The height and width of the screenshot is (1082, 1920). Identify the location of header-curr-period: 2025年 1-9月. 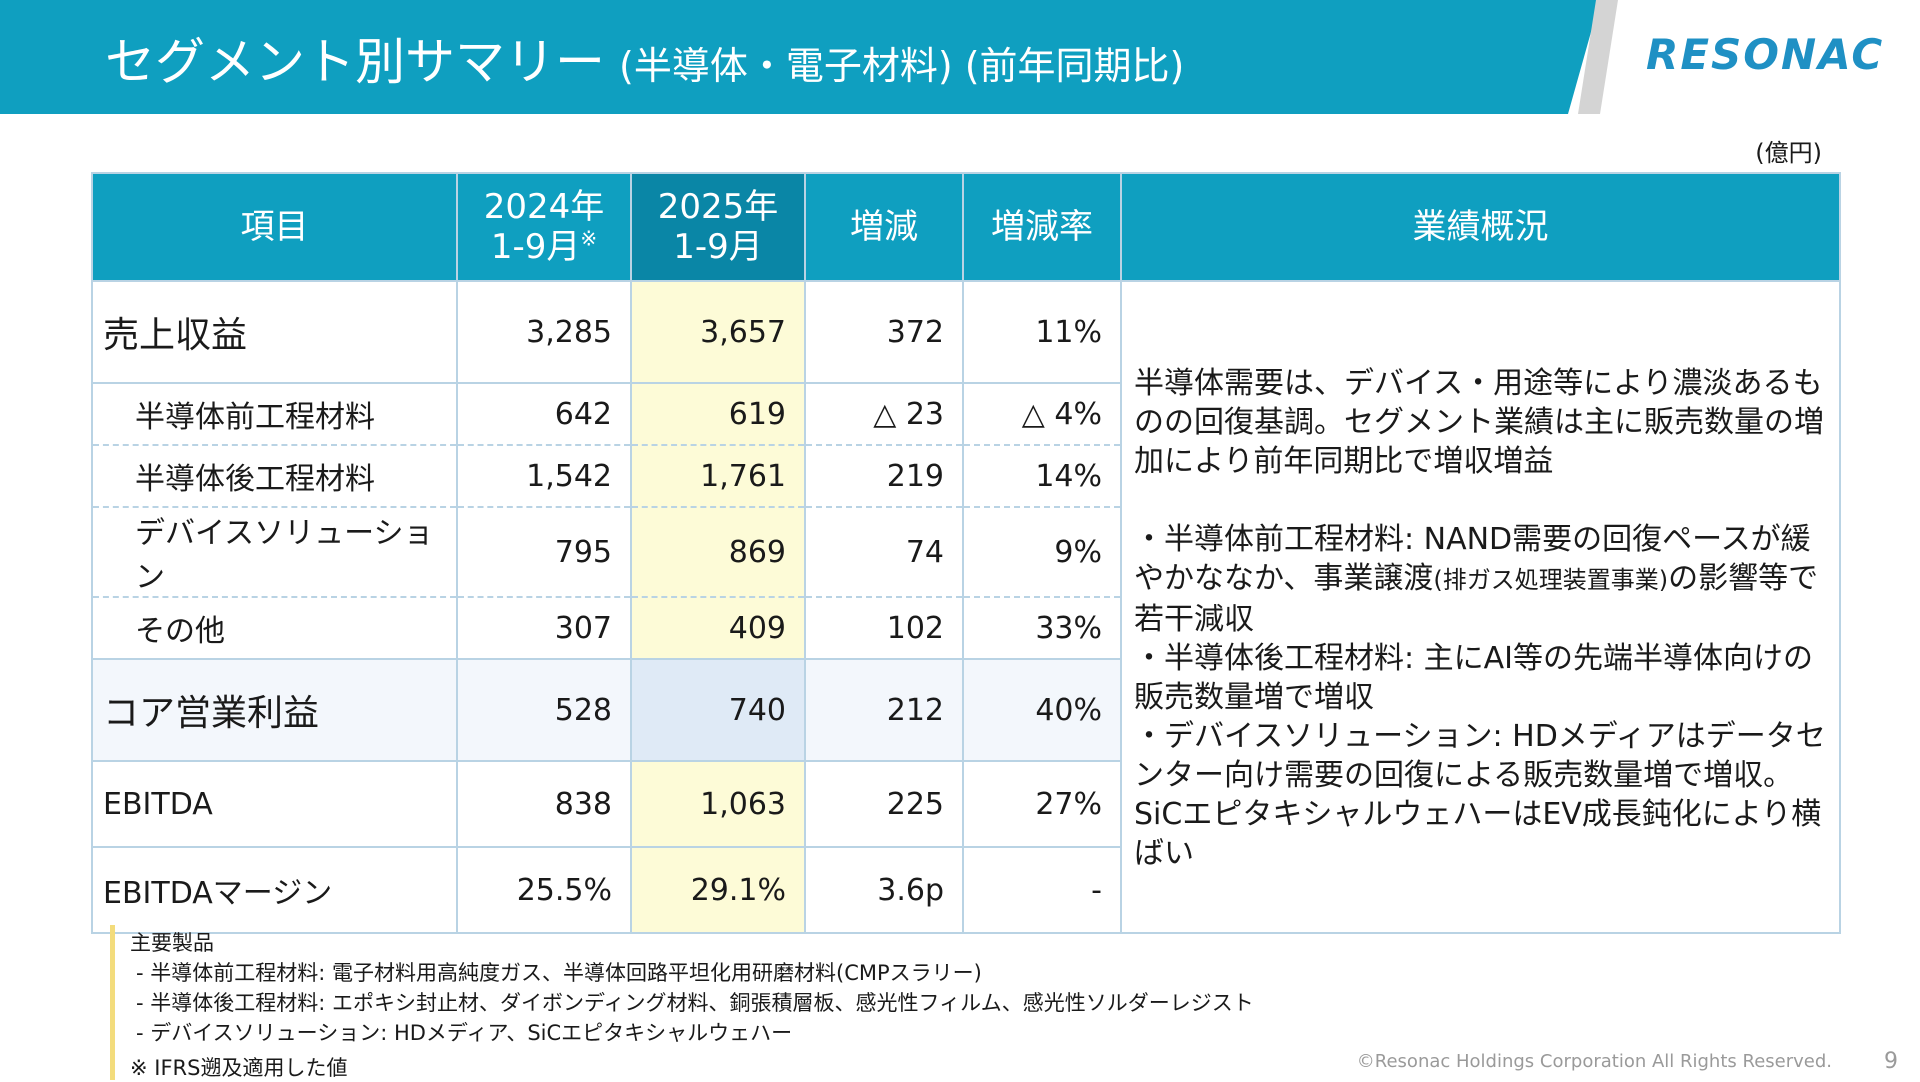
(718, 227).